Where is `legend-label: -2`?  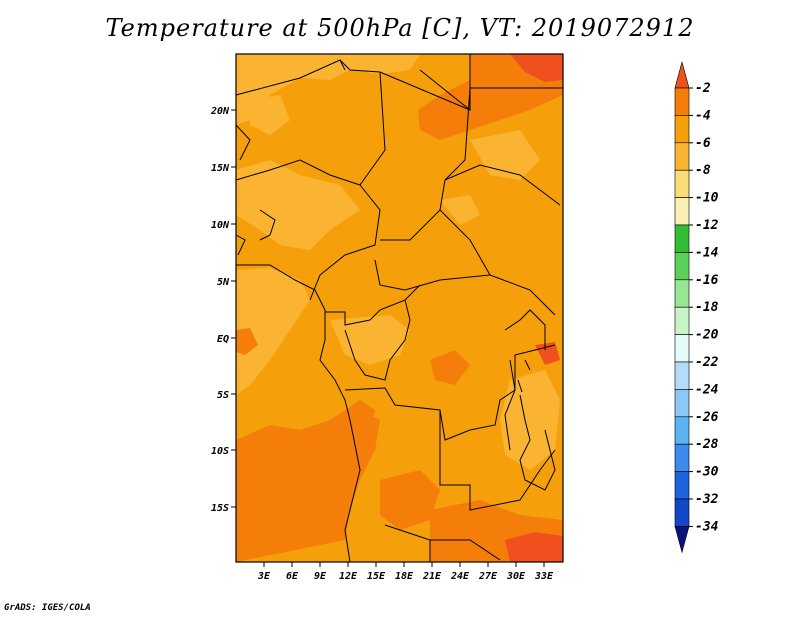 legend-label: -2 is located at coordinates (703, 88).